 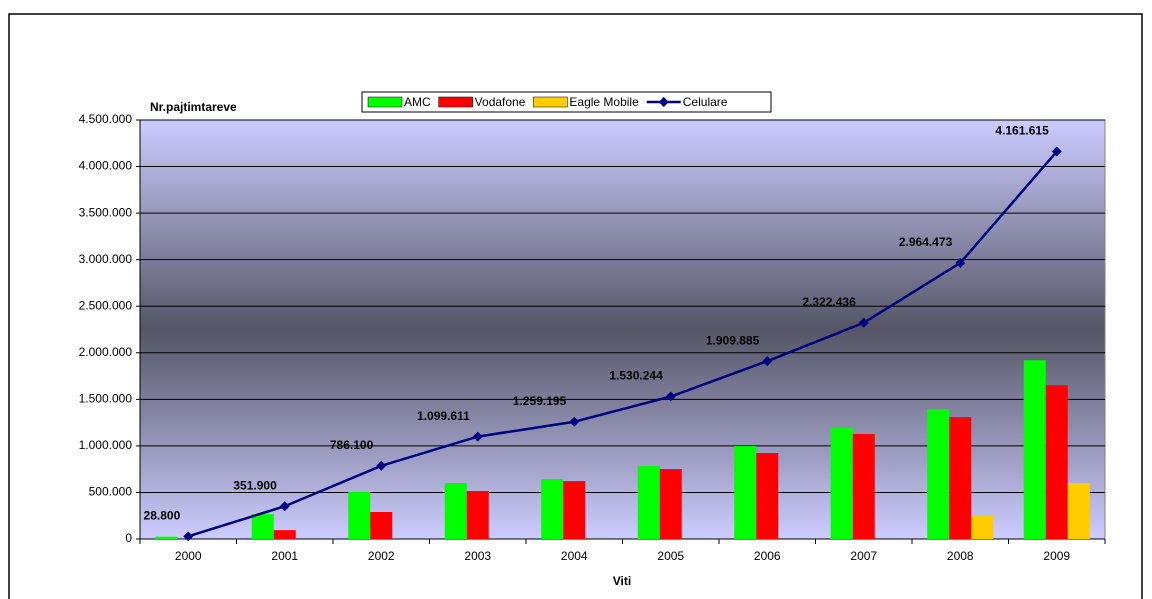 What do you see at coordinates (162, 515) in the screenshot?
I see `data-label: 28.800` at bounding box center [162, 515].